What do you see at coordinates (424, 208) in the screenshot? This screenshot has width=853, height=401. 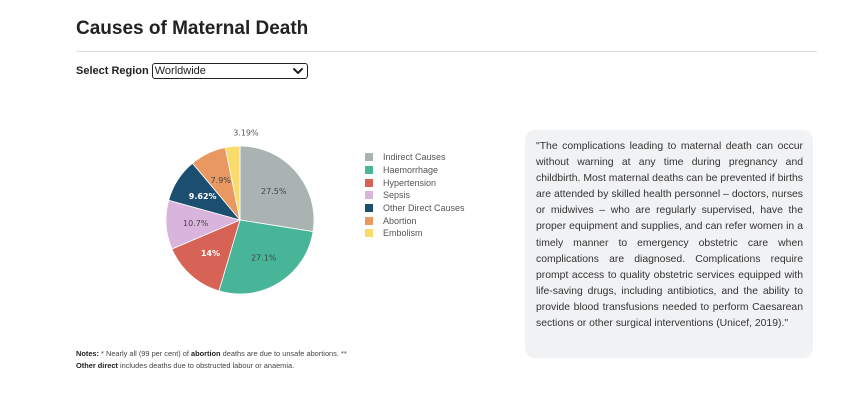 I see `legend-label: Other Direct Causes` at bounding box center [424, 208].